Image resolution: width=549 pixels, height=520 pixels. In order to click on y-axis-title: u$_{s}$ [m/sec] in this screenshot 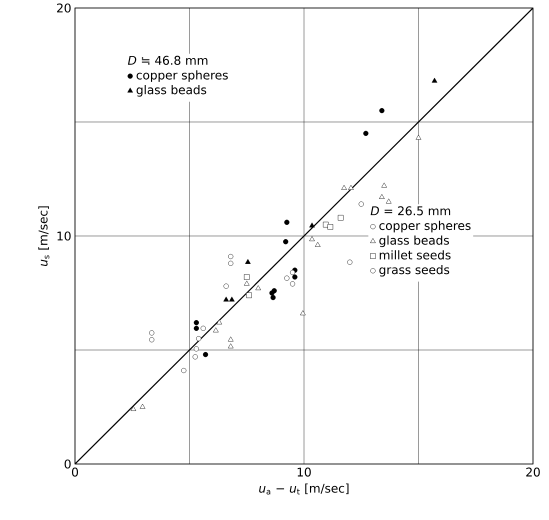, I will do `click(44, 236)`.